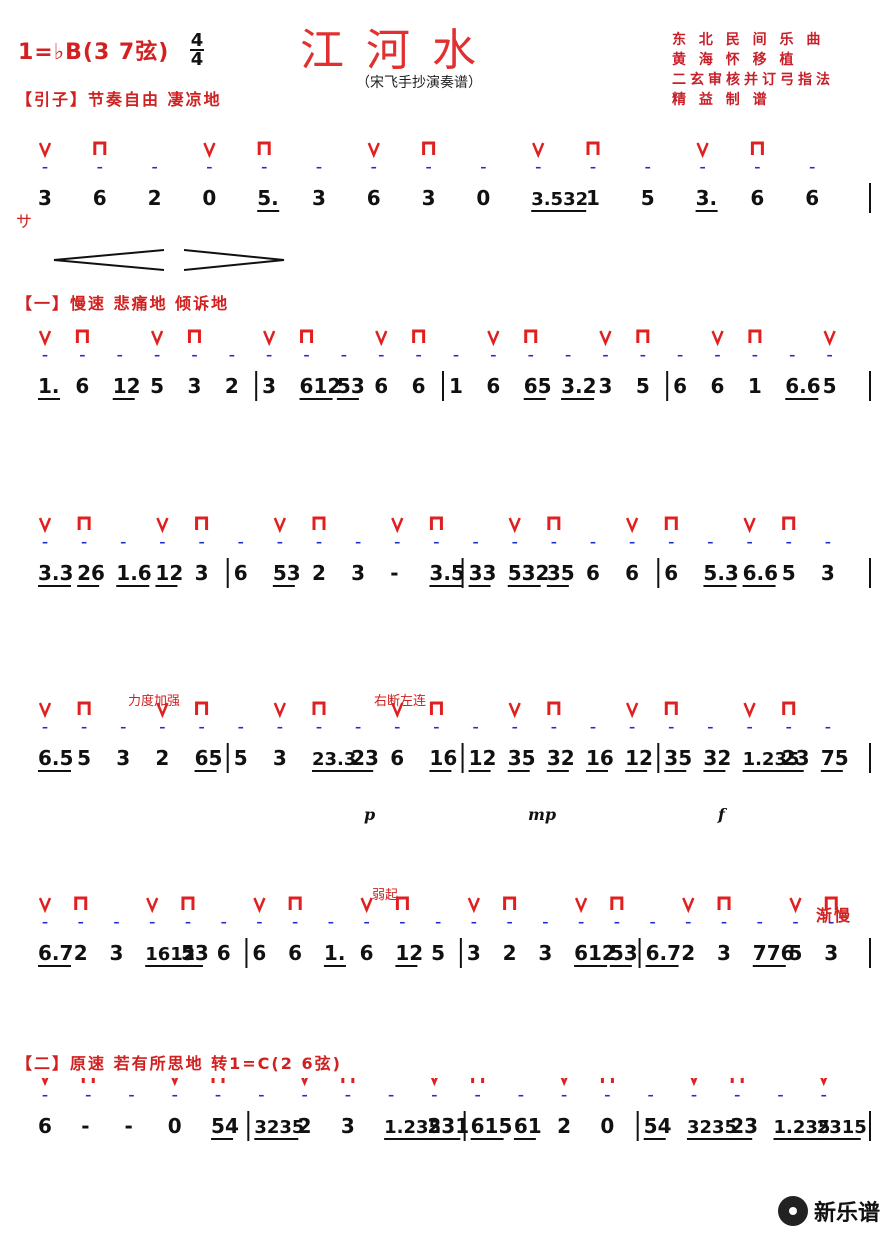 The width and height of the screenshot is (888, 1233). Describe the element at coordinates (225, 1126) in the screenshot. I see `note: 54` at that location.